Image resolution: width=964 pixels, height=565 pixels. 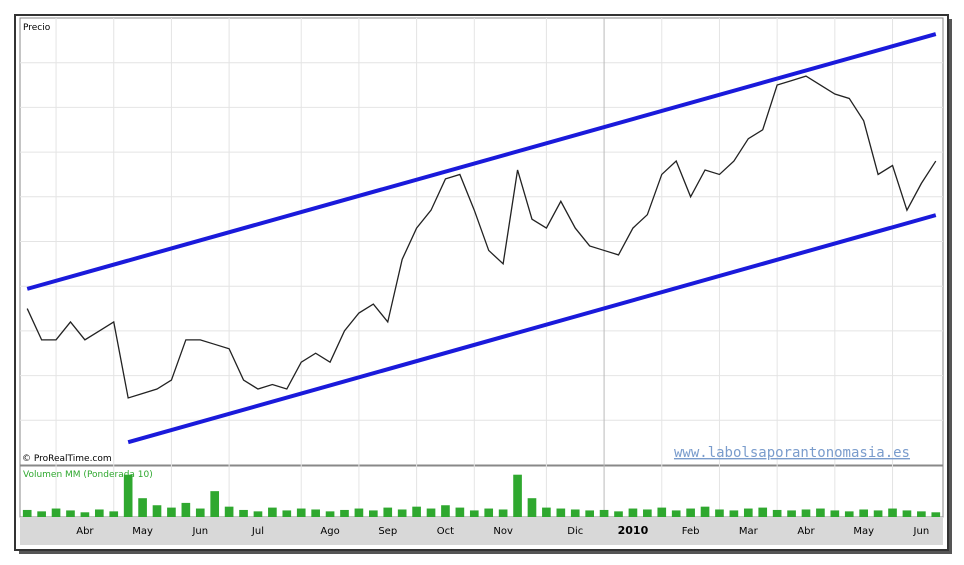 What do you see at coordinates (633, 530) in the screenshot?
I see `x-tick-label: 2010` at bounding box center [633, 530].